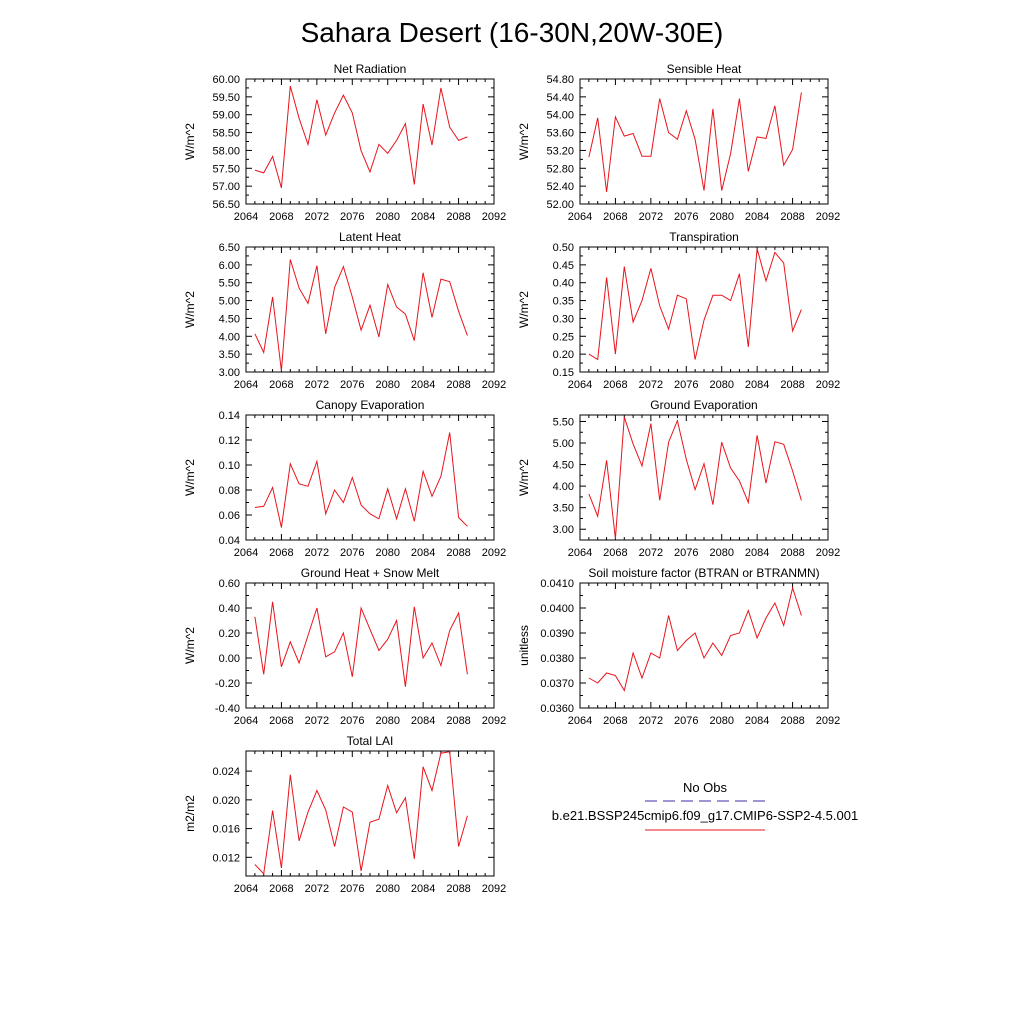  I want to click on y-tick-label: 0.60, so click(229, 584).